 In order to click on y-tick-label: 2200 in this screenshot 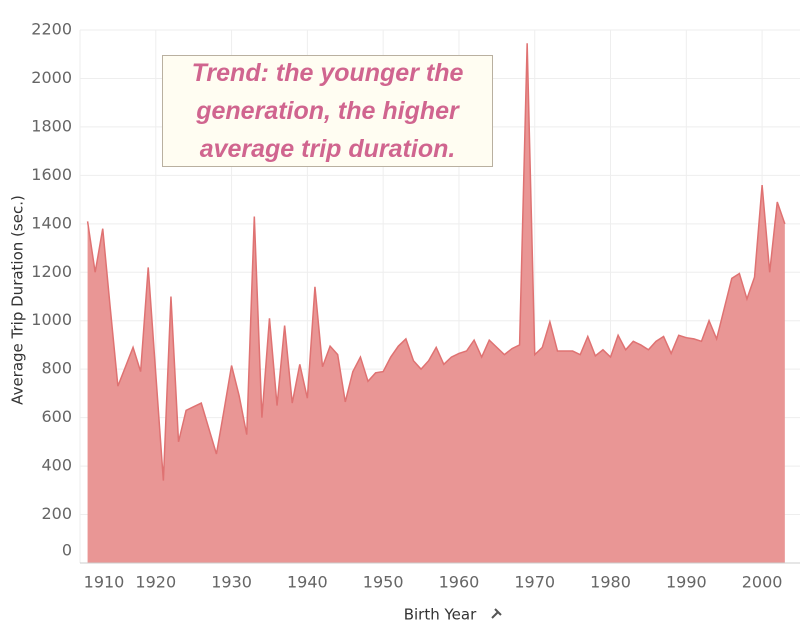, I will do `click(51, 29)`.